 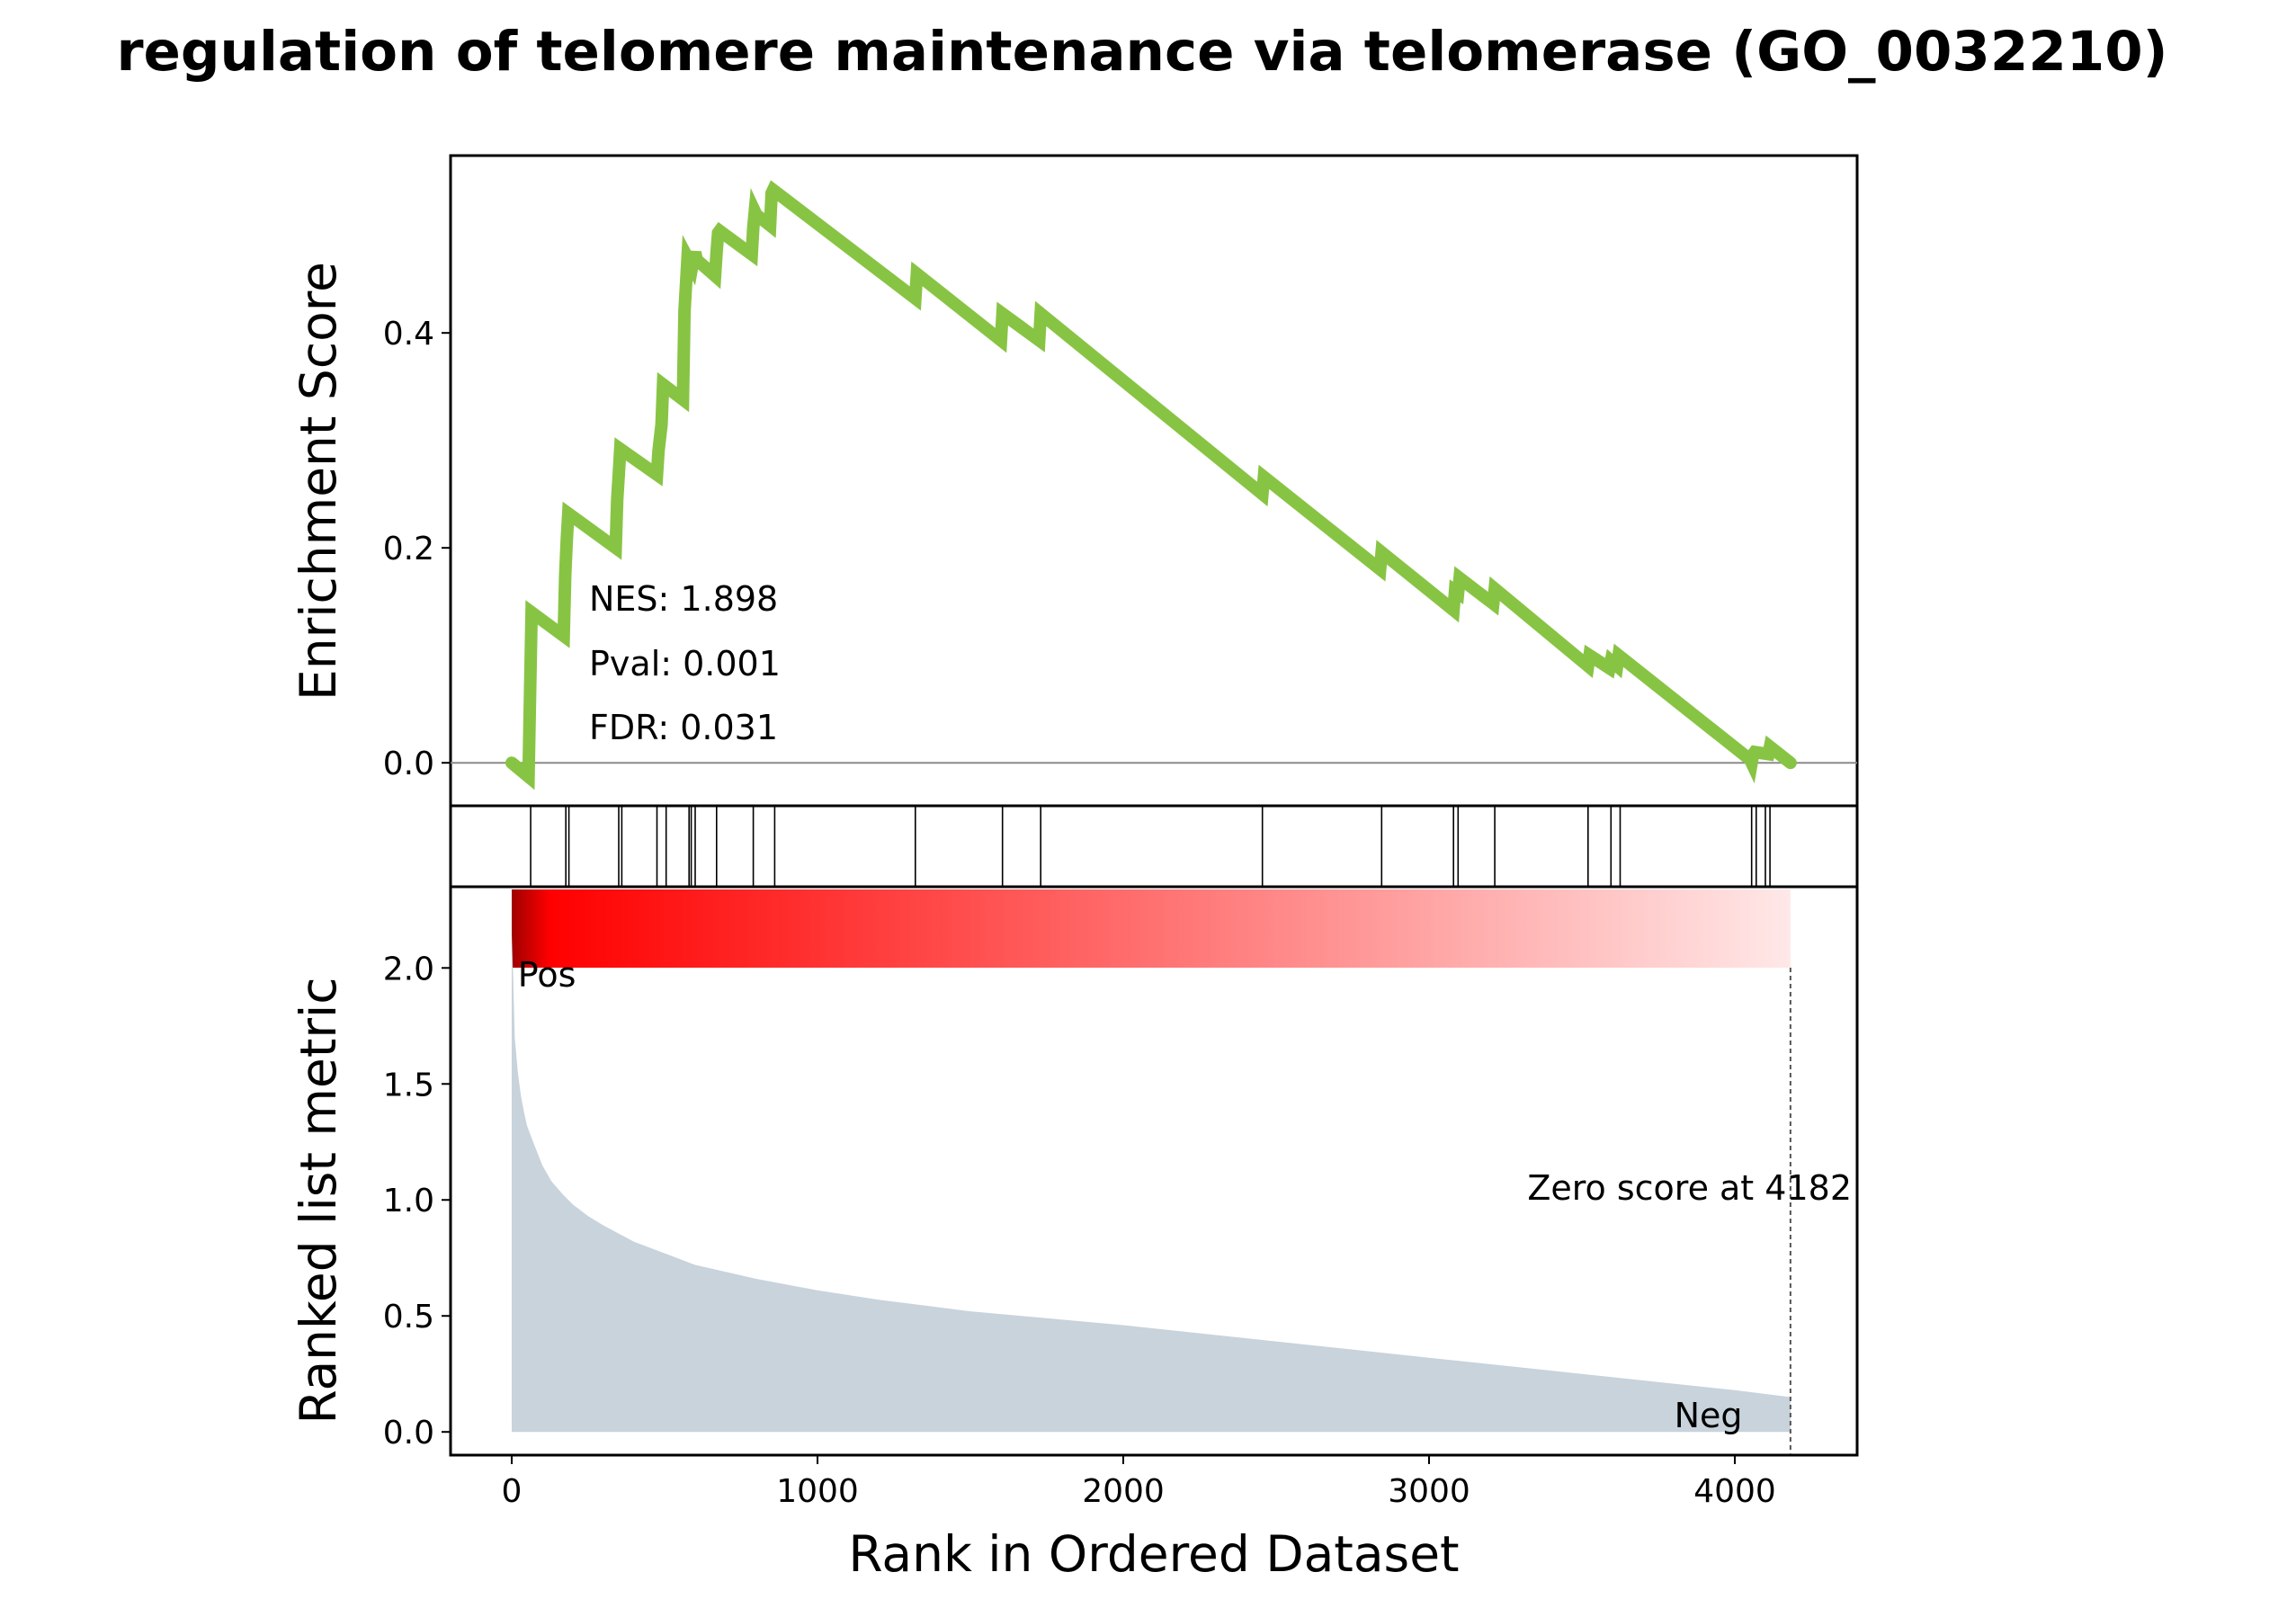 What do you see at coordinates (685, 663) in the screenshot?
I see `pval-annotation: Pval: 0.001` at bounding box center [685, 663].